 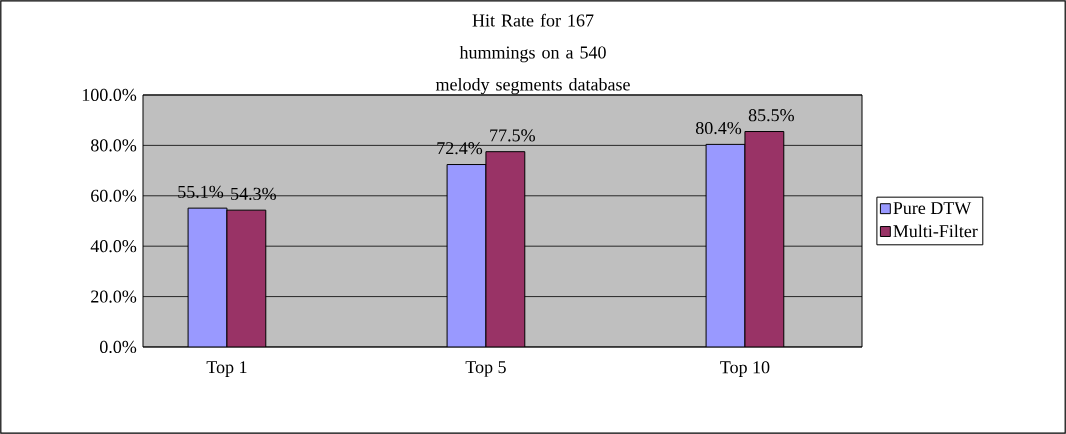 What do you see at coordinates (114, 296) in the screenshot?
I see `y-tick-label: 20.0%` at bounding box center [114, 296].